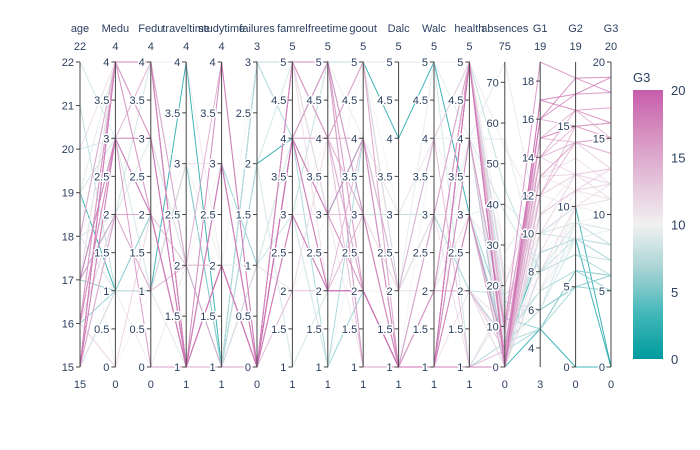  What do you see at coordinates (493, 165) in the screenshot?
I see `tick-label: 50` at bounding box center [493, 165].